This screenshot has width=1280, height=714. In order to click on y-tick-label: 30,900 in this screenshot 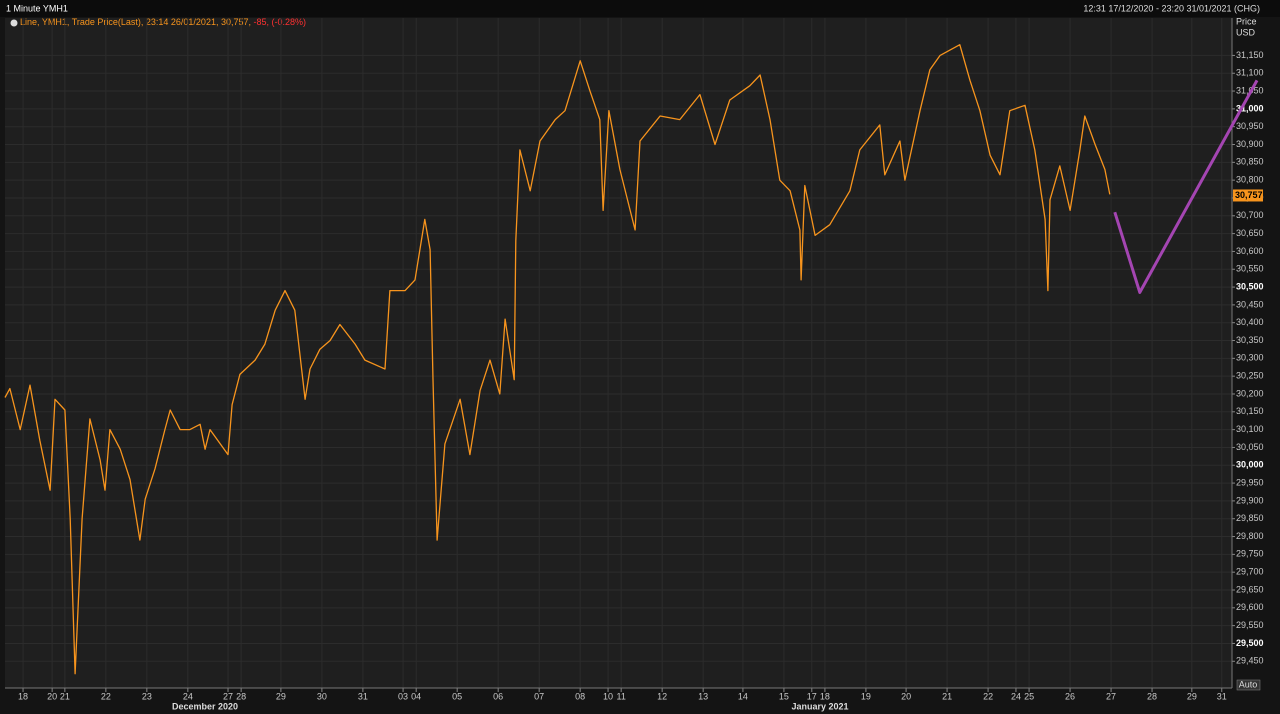, I will do `click(1250, 144)`.